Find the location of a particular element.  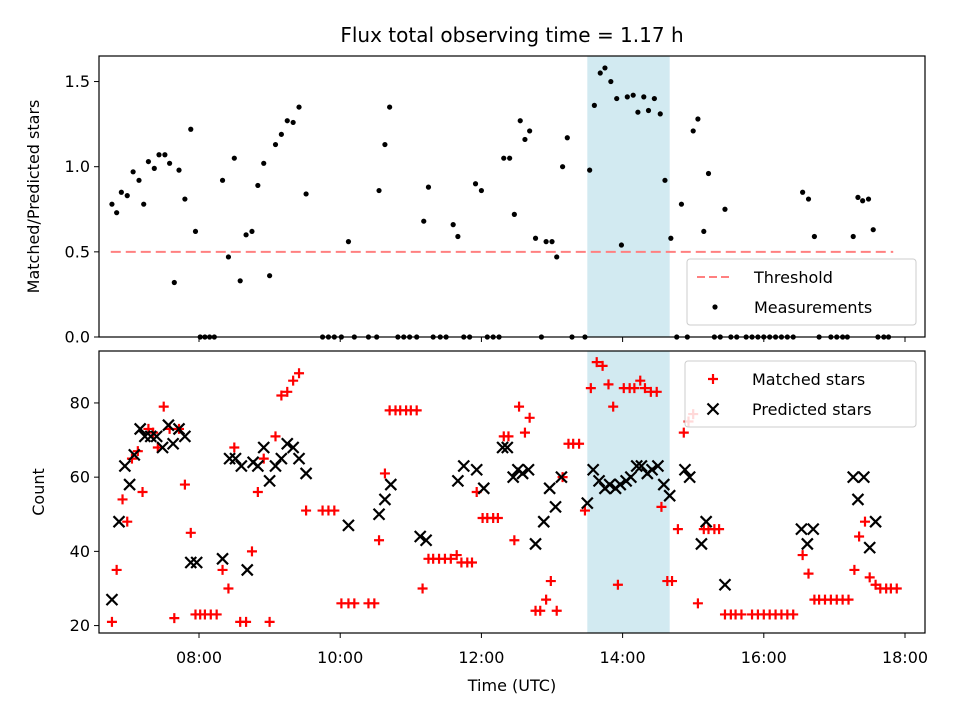

legend-label: Measurements is located at coordinates (813, 307).